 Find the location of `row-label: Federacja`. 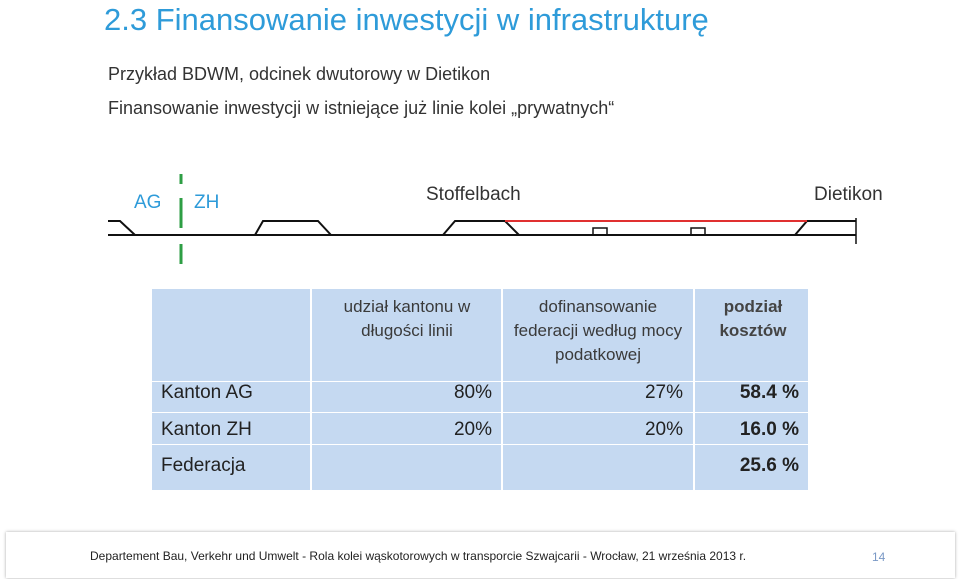

row-label: Federacja is located at coordinates (203, 465).